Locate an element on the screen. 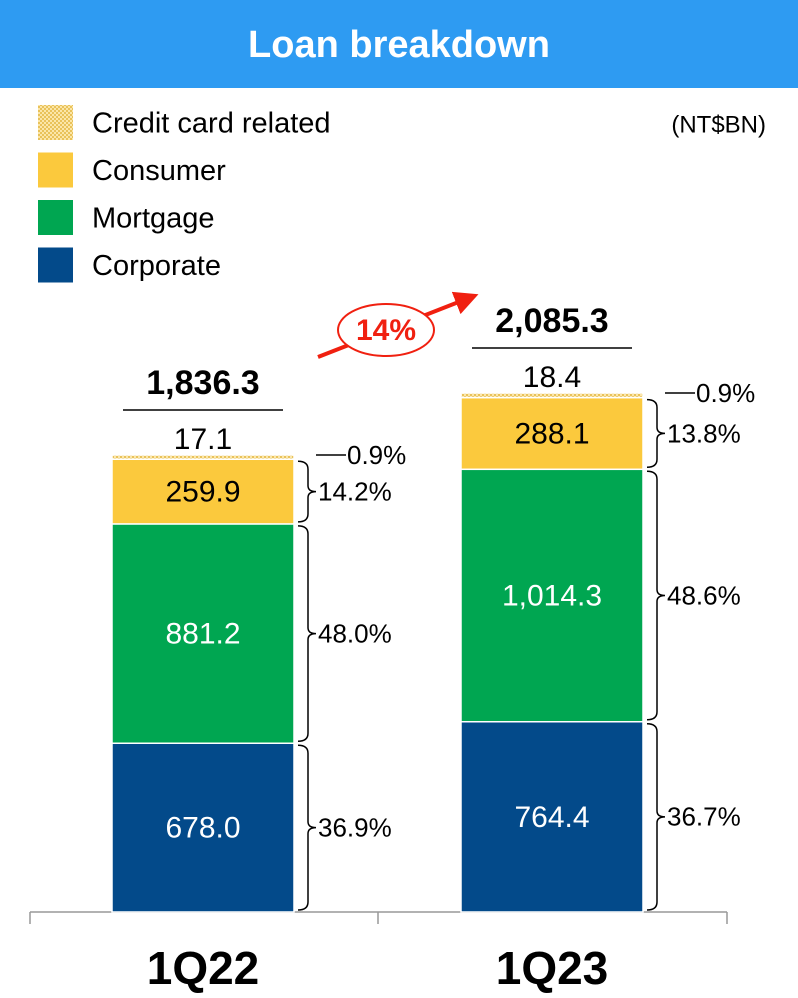 The image size is (798, 998). value-label: 881.2 is located at coordinates (202, 634).